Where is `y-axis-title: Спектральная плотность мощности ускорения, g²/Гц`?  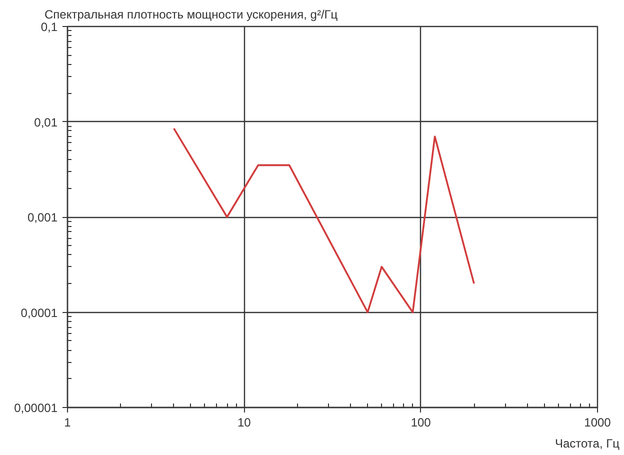 y-axis-title: Спектральная плотность мощности ускорения, g²/Гц is located at coordinates (191, 15).